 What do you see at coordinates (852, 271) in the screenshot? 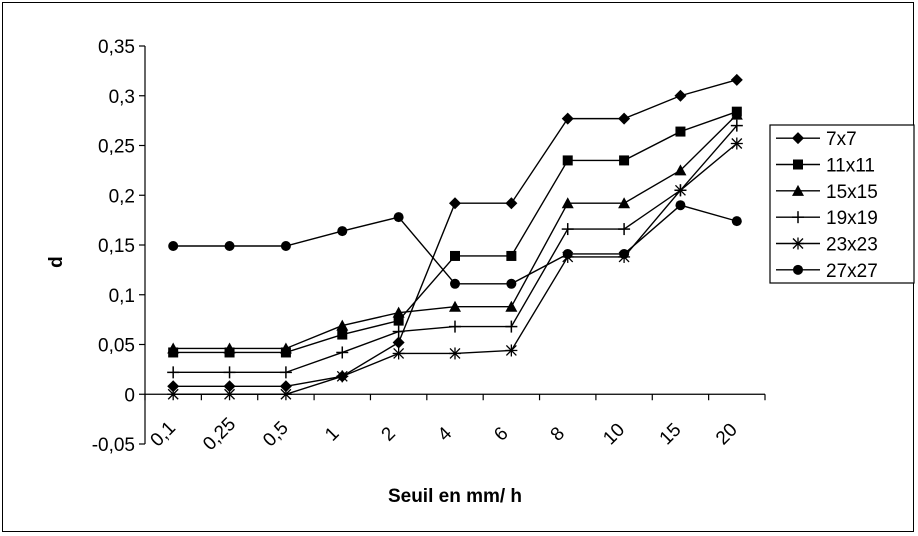
I see `legend-label: 27x27` at bounding box center [852, 271].